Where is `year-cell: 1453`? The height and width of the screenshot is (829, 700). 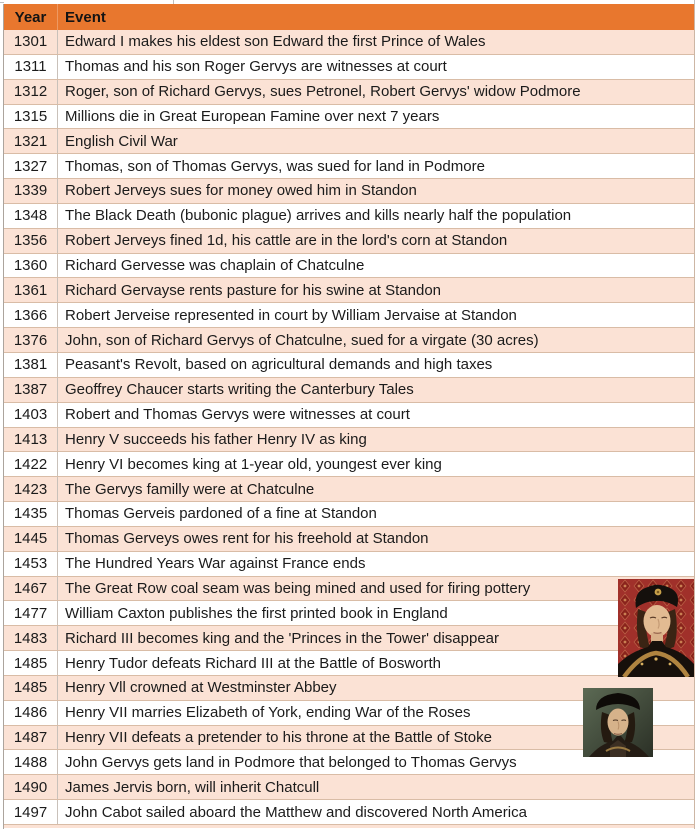 year-cell: 1453 is located at coordinates (31, 563).